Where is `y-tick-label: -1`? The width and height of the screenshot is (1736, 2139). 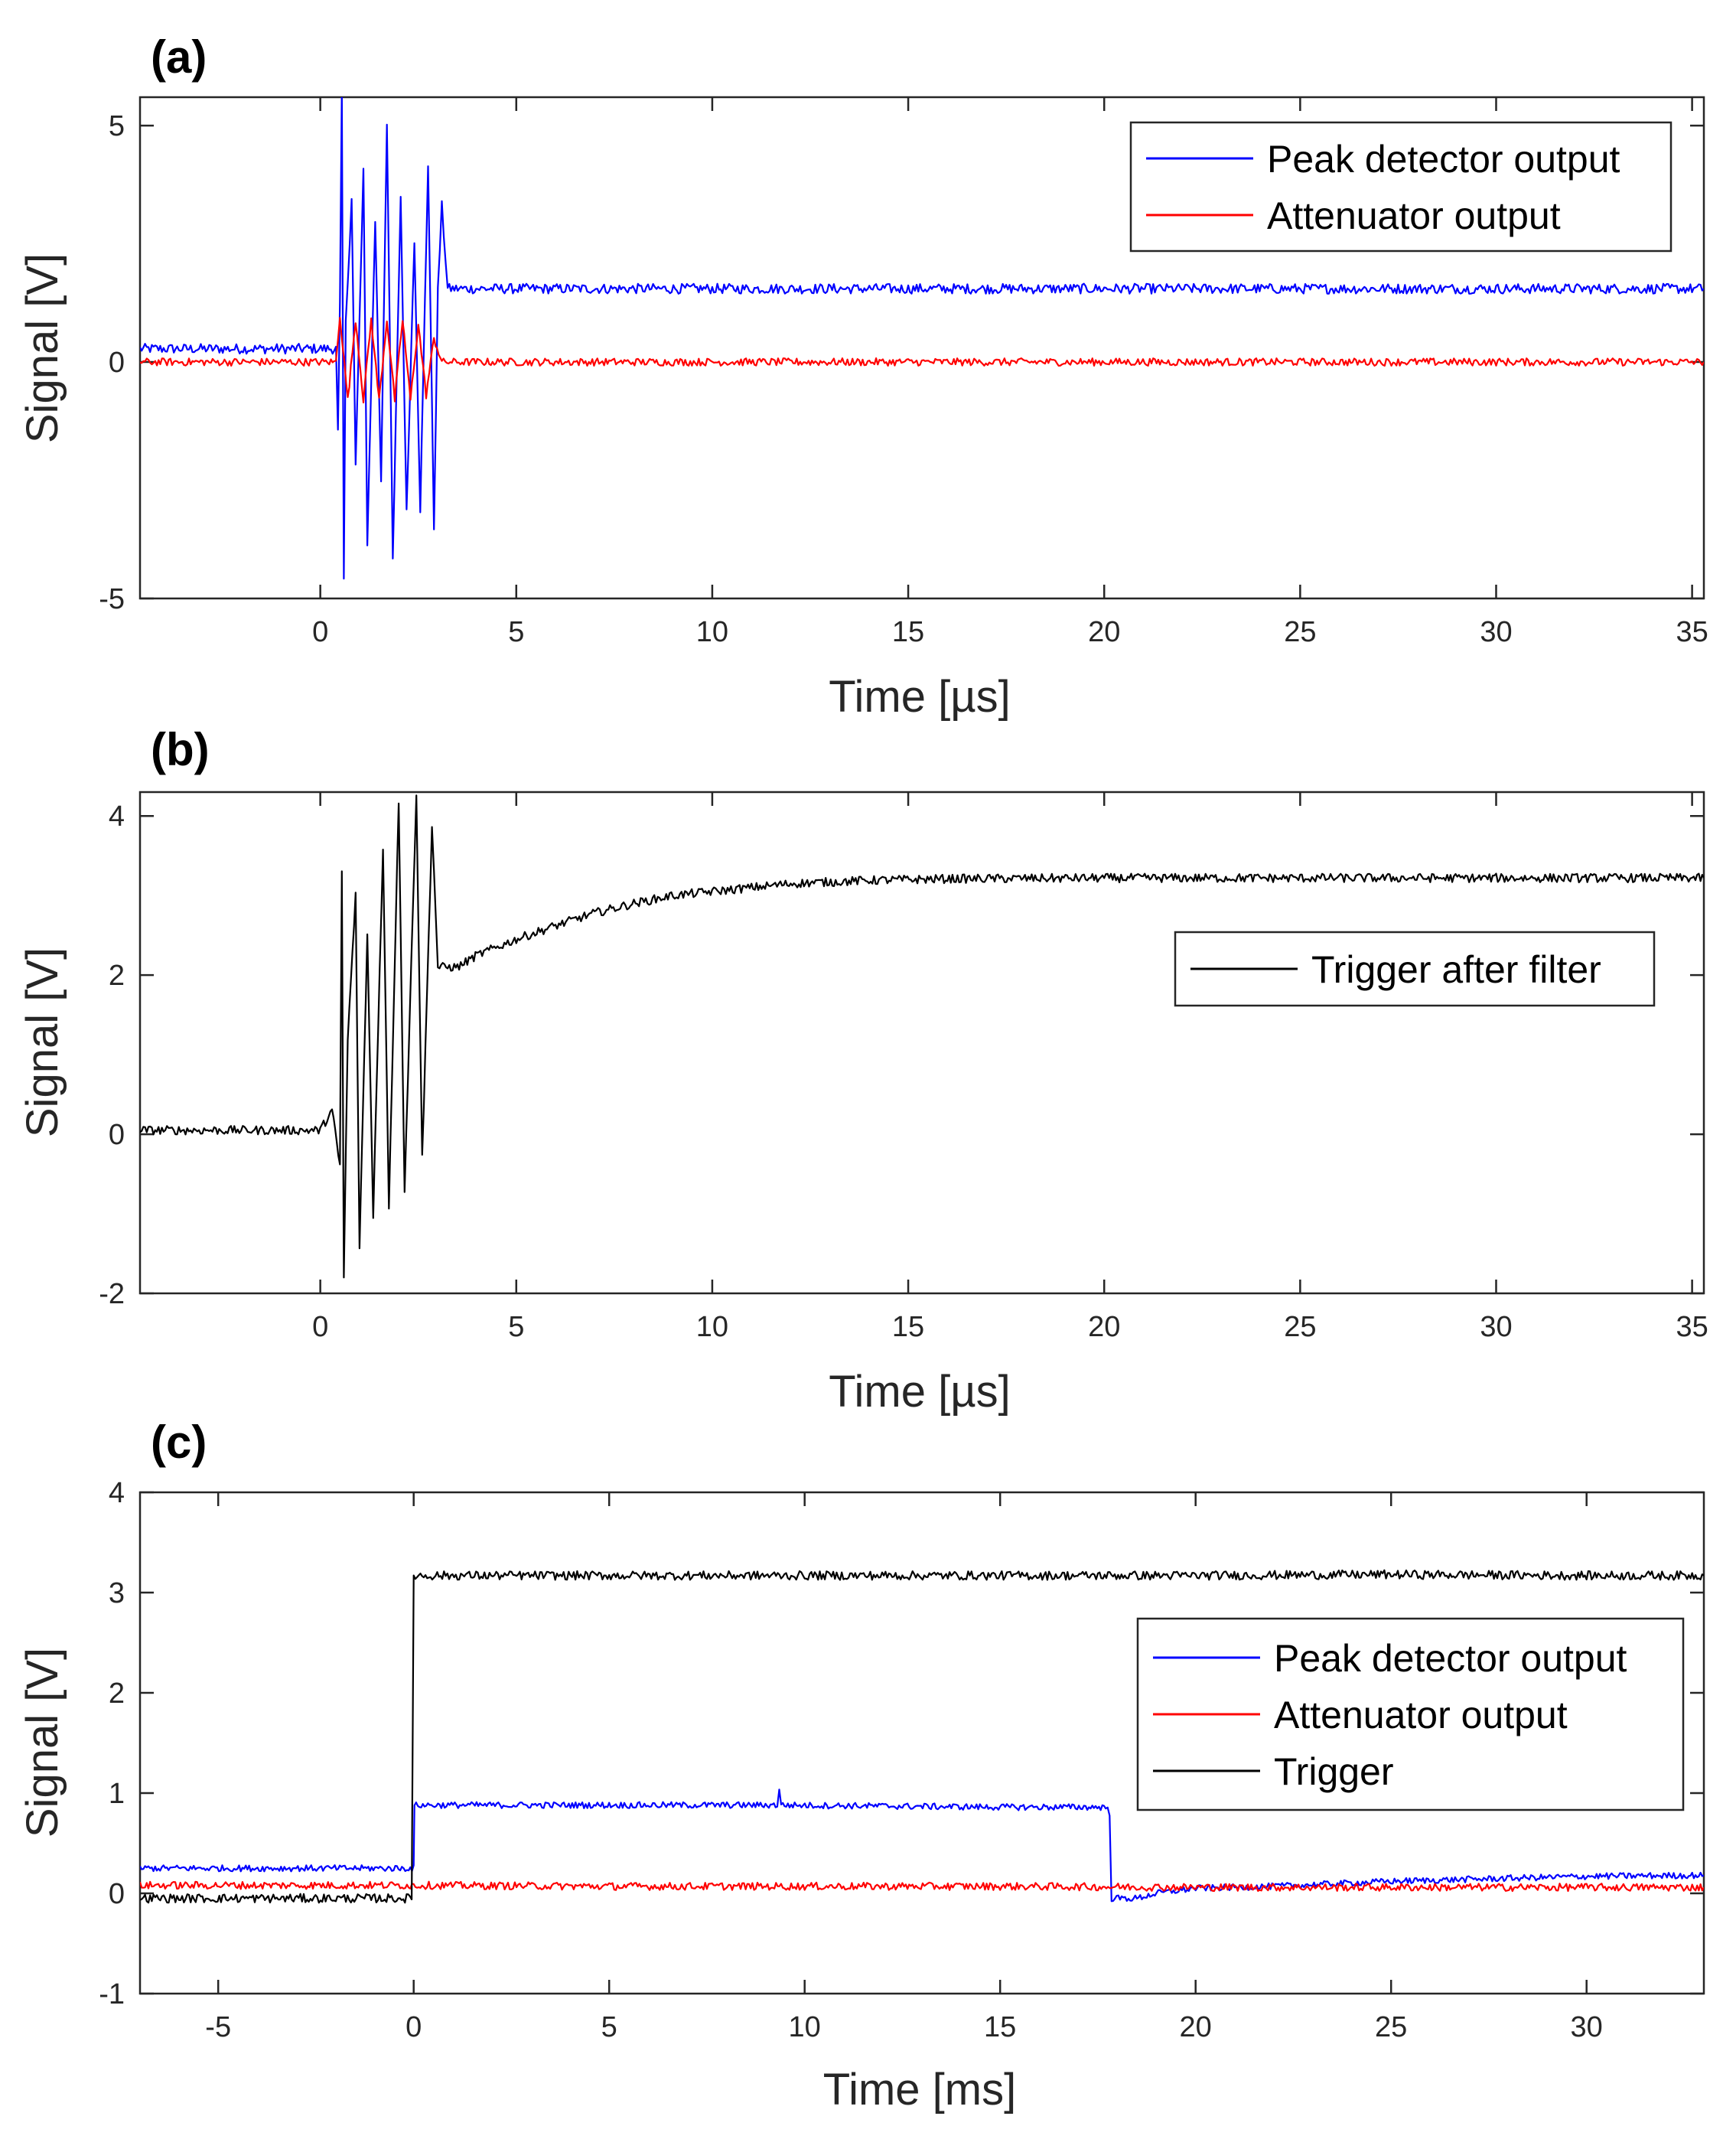 y-tick-label: -1 is located at coordinates (112, 1994).